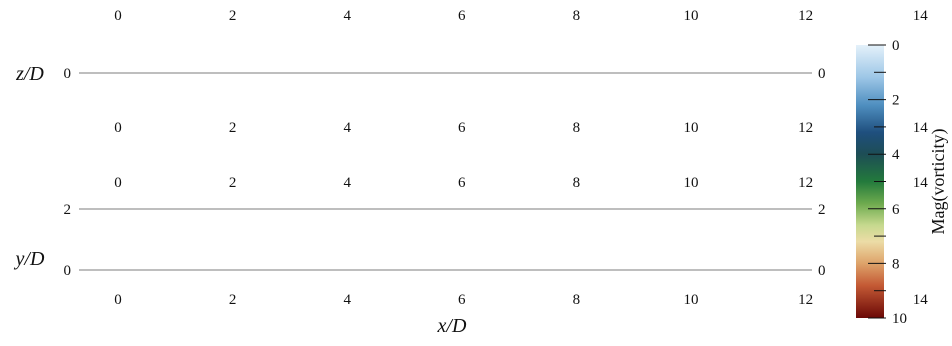 Image resolution: width=952 pixels, height=346 pixels. I want to click on y-axis-label: z/D, so click(29, 74).